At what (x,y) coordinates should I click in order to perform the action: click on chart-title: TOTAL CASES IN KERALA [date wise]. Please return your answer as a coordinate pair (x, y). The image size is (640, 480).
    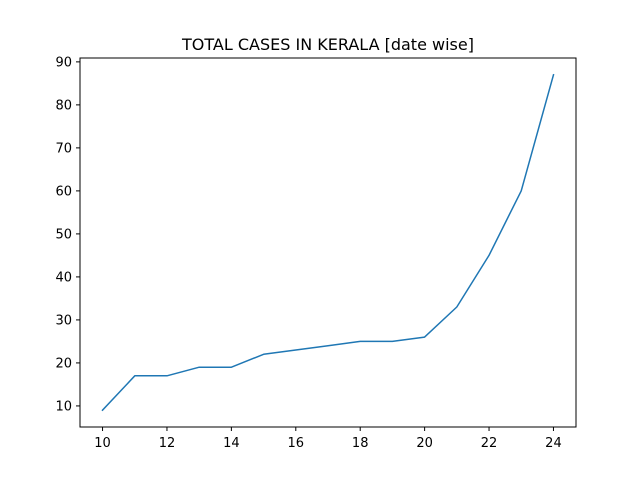
    Looking at the image, I should click on (327, 44).